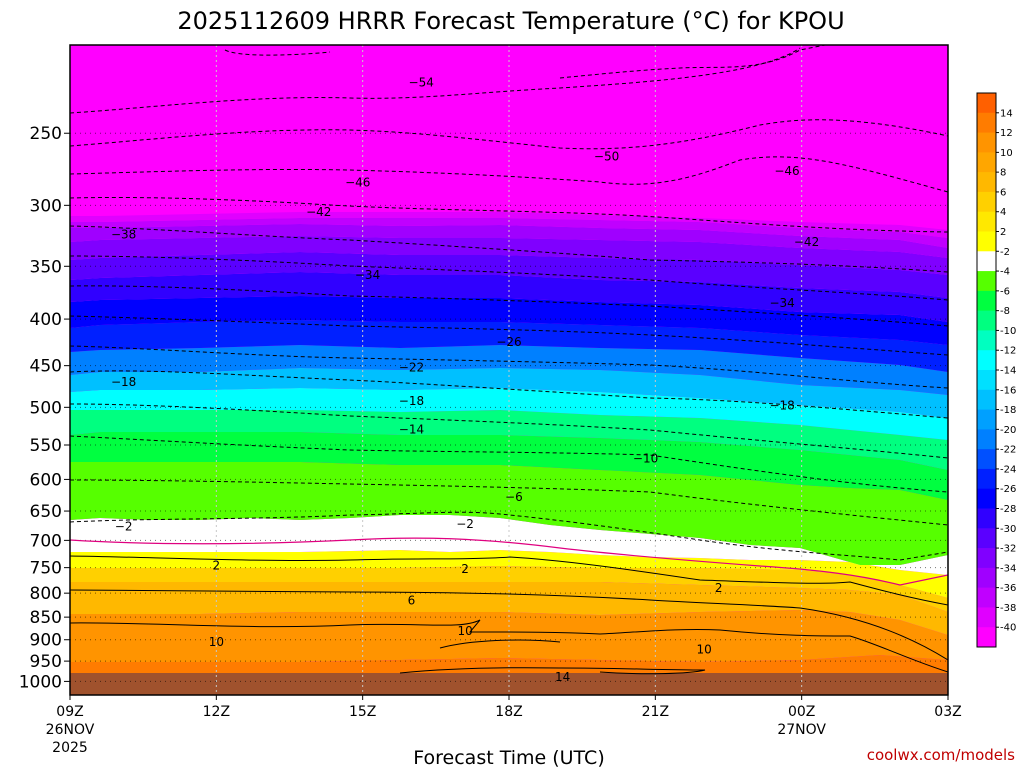 The width and height of the screenshot is (1024, 768). What do you see at coordinates (435, 80) in the screenshot?
I see `isotherm-neg54` at bounding box center [435, 80].